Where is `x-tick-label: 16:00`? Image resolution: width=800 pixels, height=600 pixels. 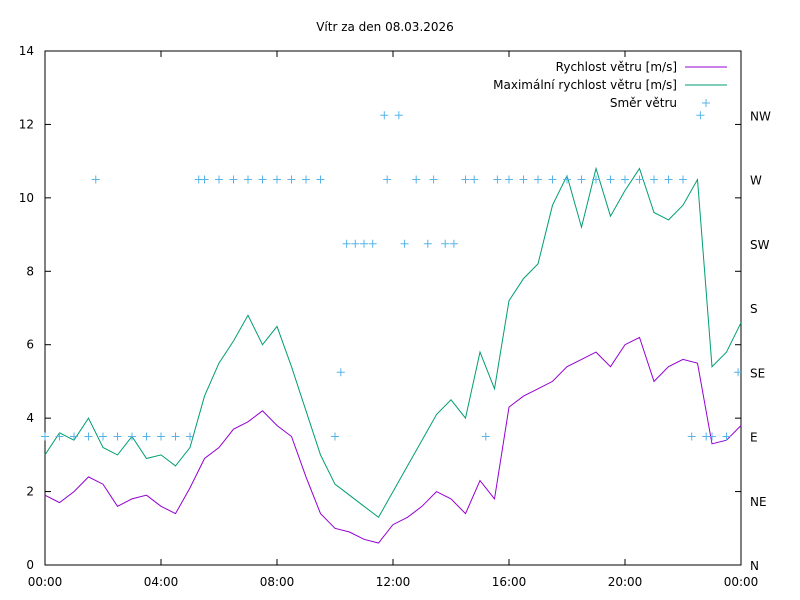
x-tick-label: 16:00 is located at coordinates (509, 582).